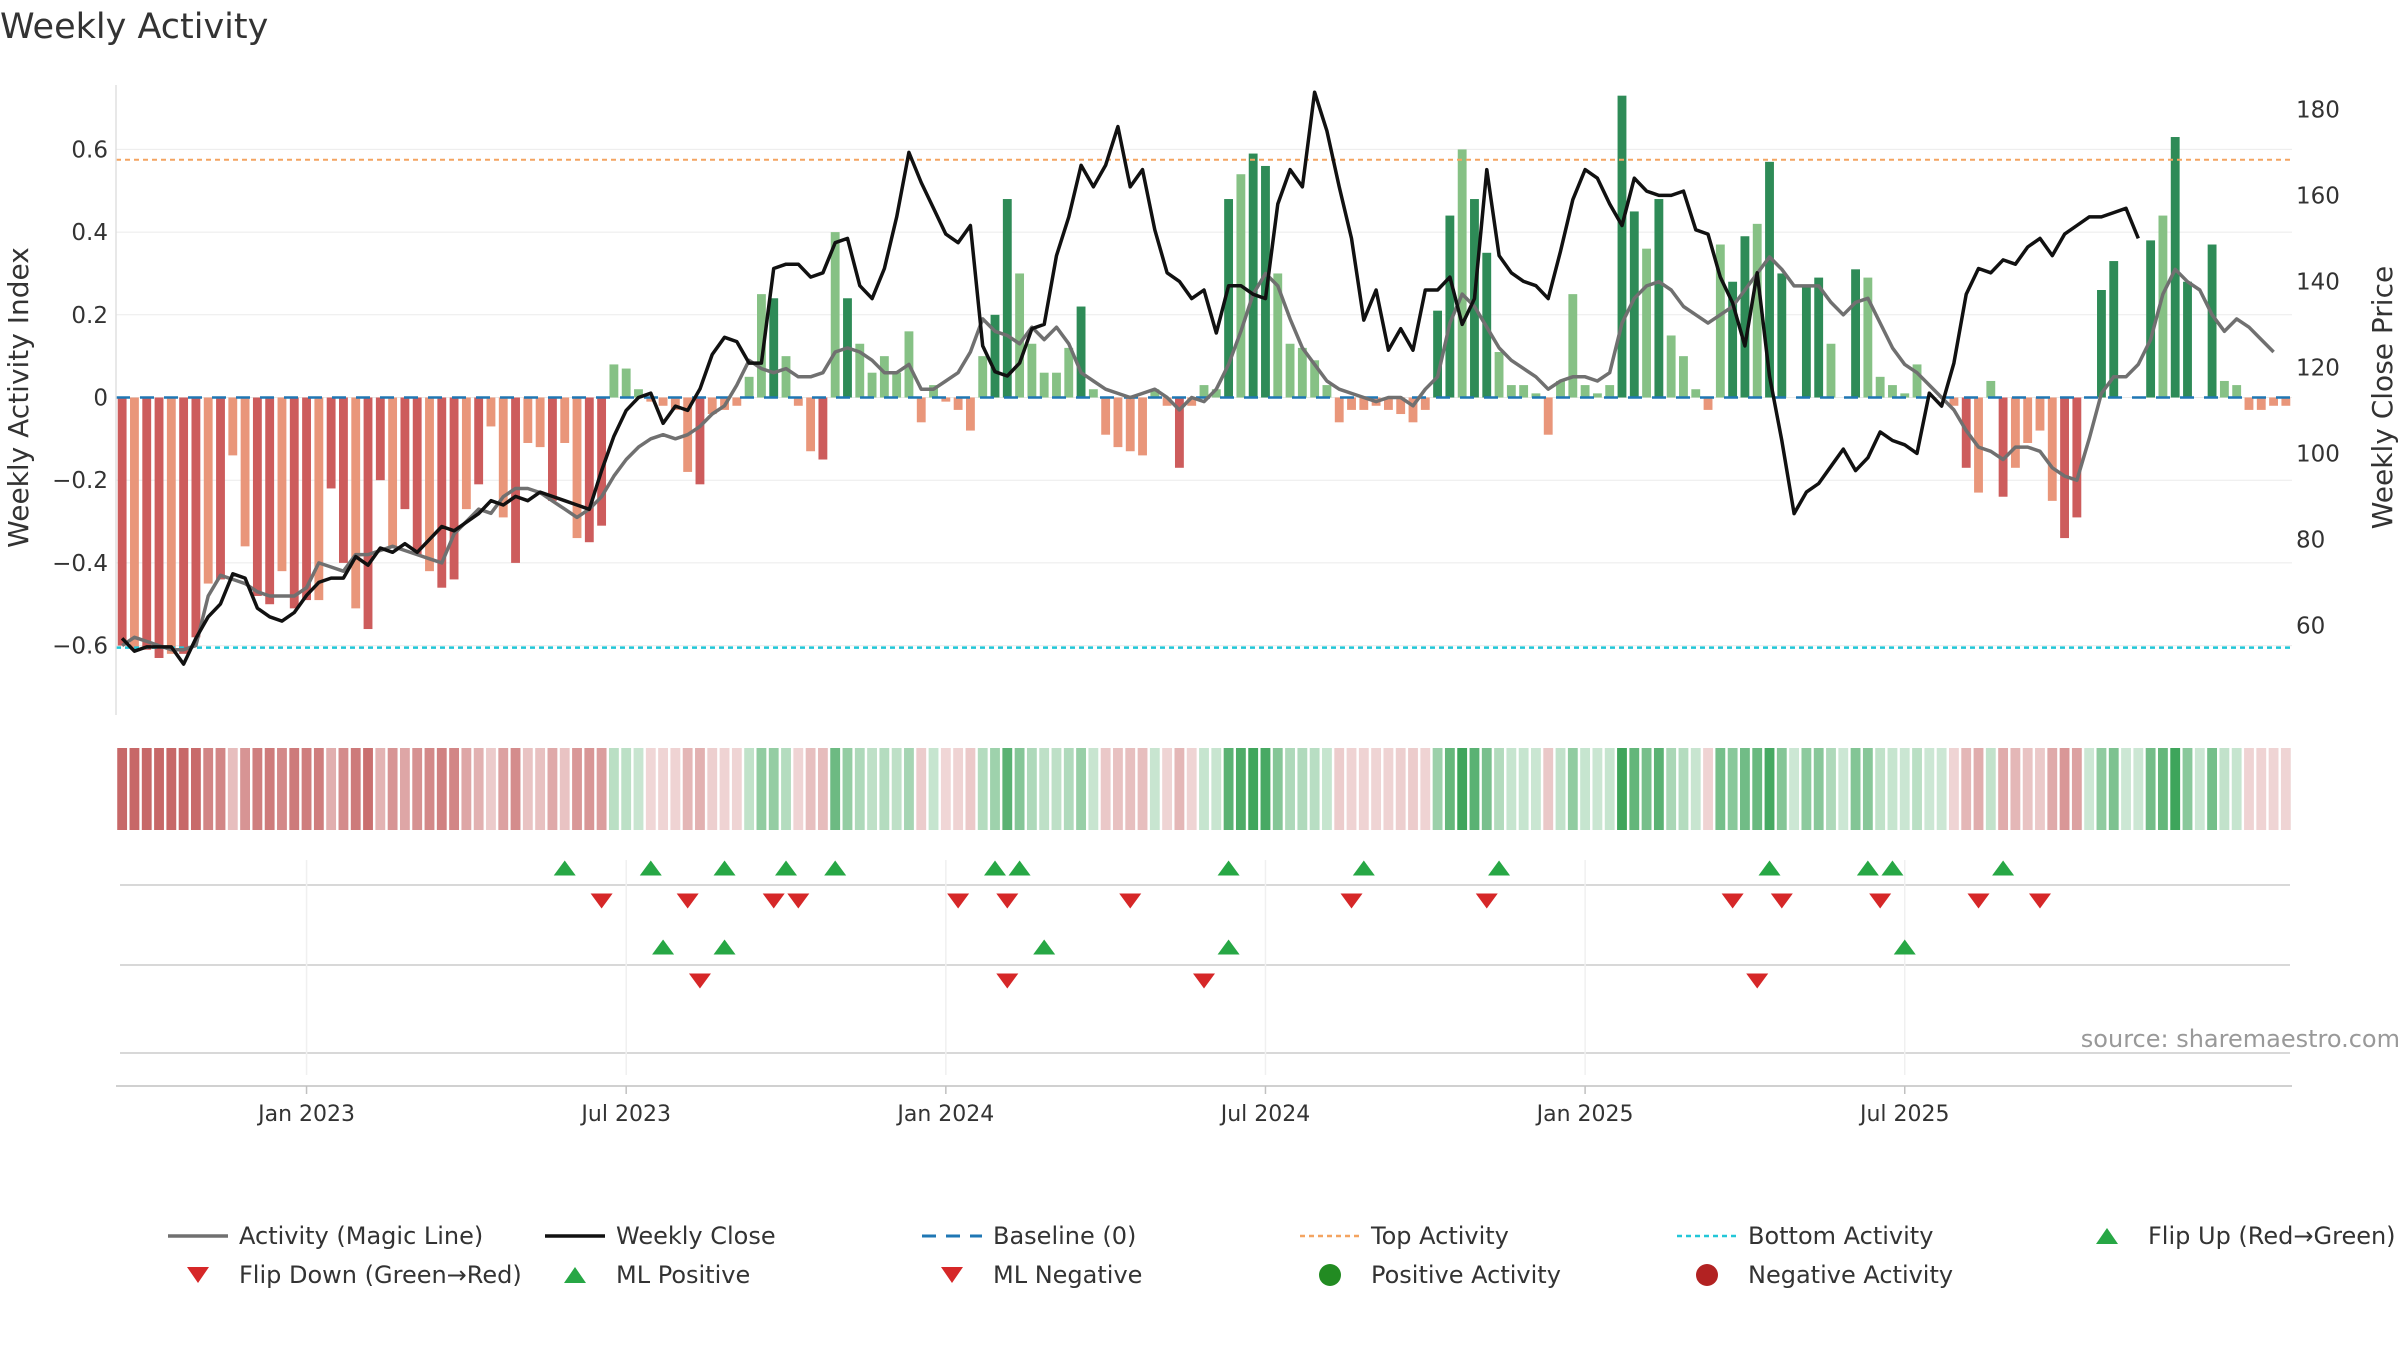  What do you see at coordinates (625, 1114) in the screenshot?
I see `x-tick-label: Jul 2023` at bounding box center [625, 1114].